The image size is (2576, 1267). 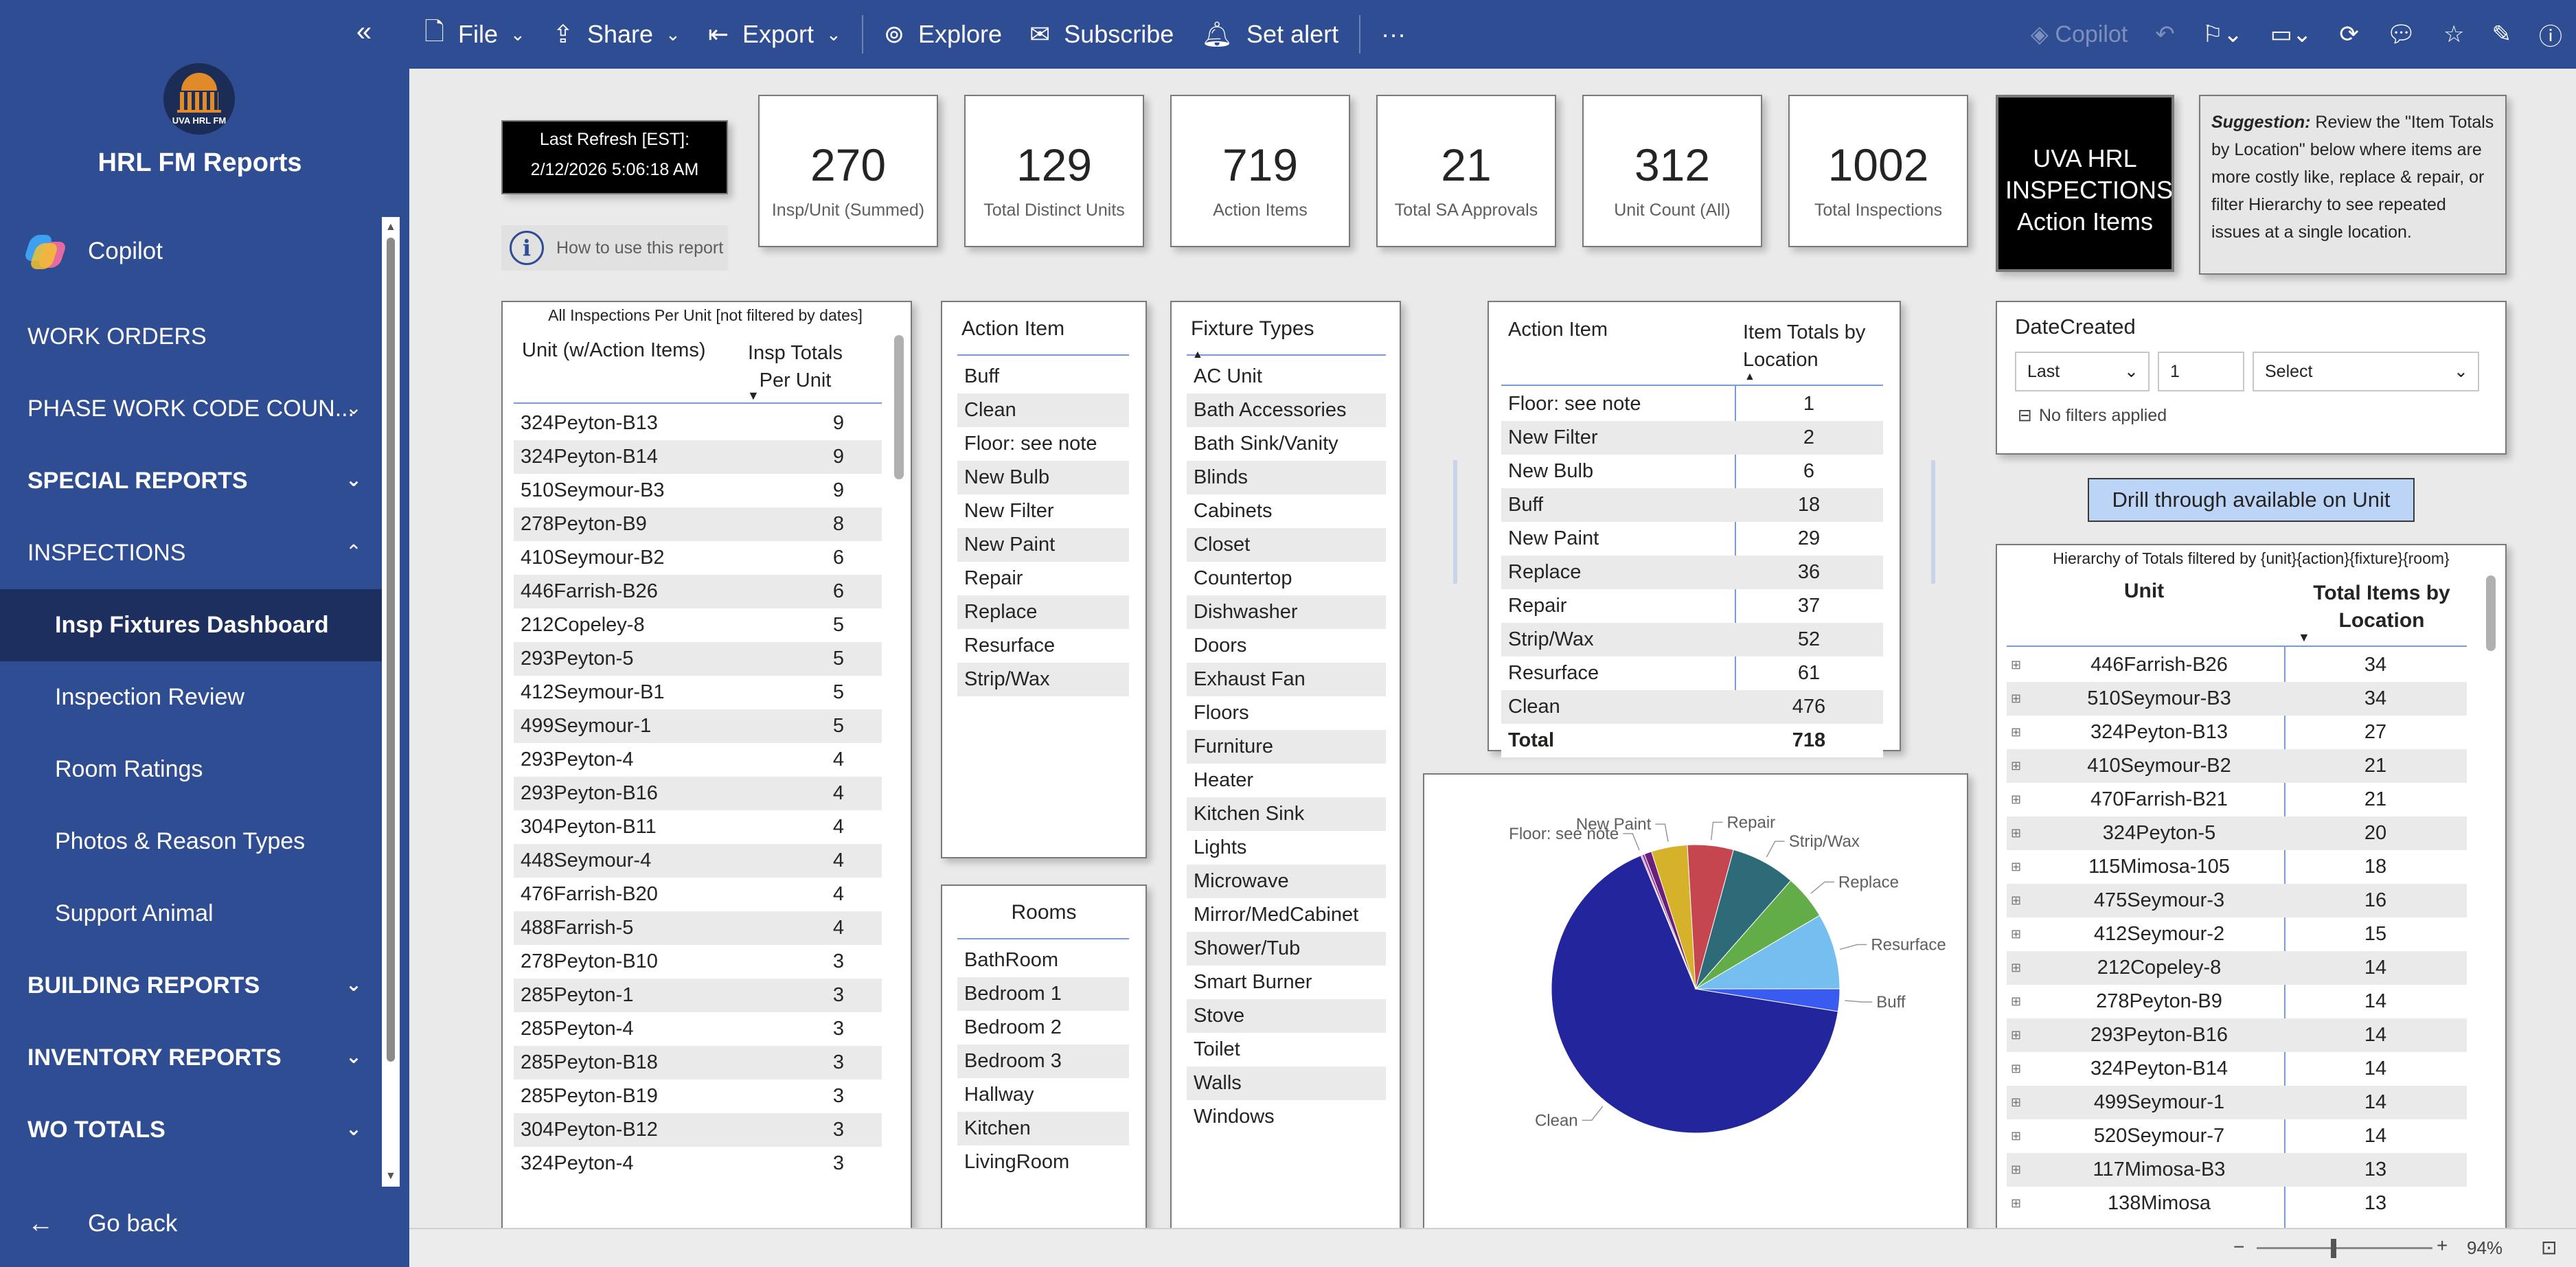 What do you see at coordinates (1286, 1083) in the screenshot?
I see `slicer-item: Walls` at bounding box center [1286, 1083].